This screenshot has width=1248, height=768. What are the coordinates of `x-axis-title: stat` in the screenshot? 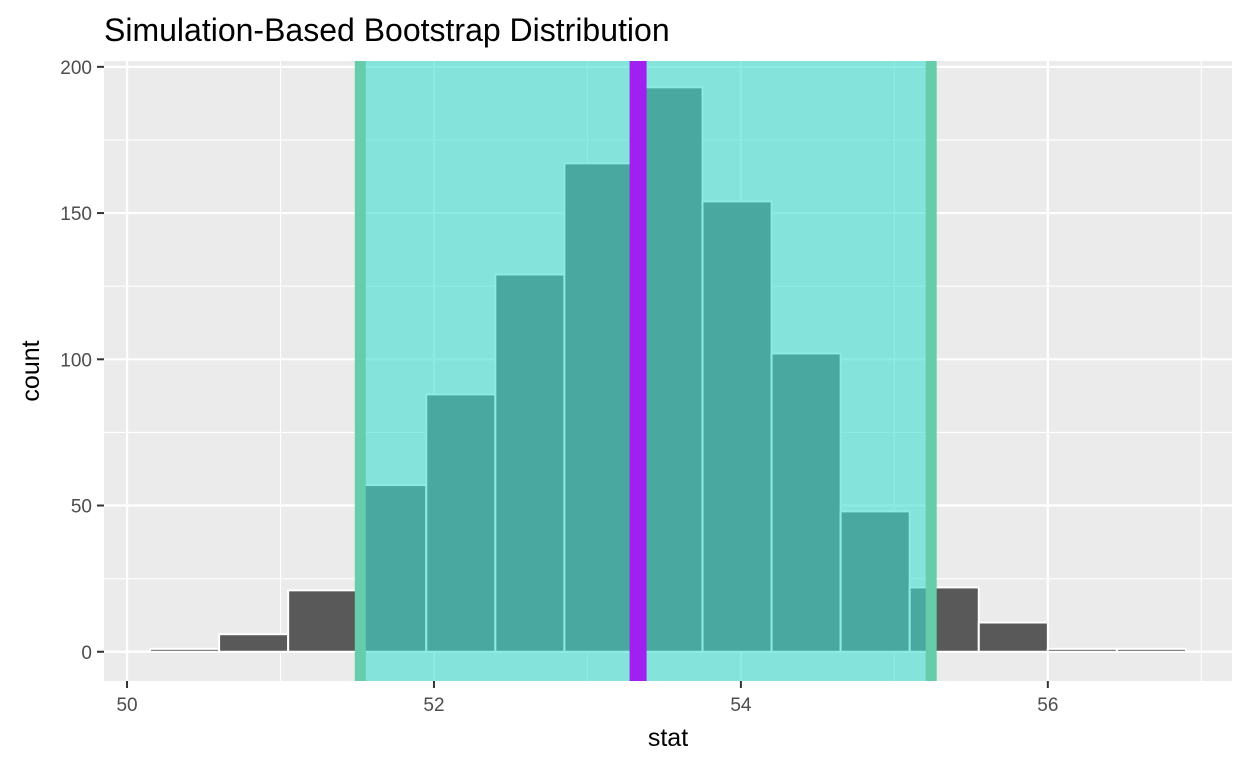 It's located at (668, 738).